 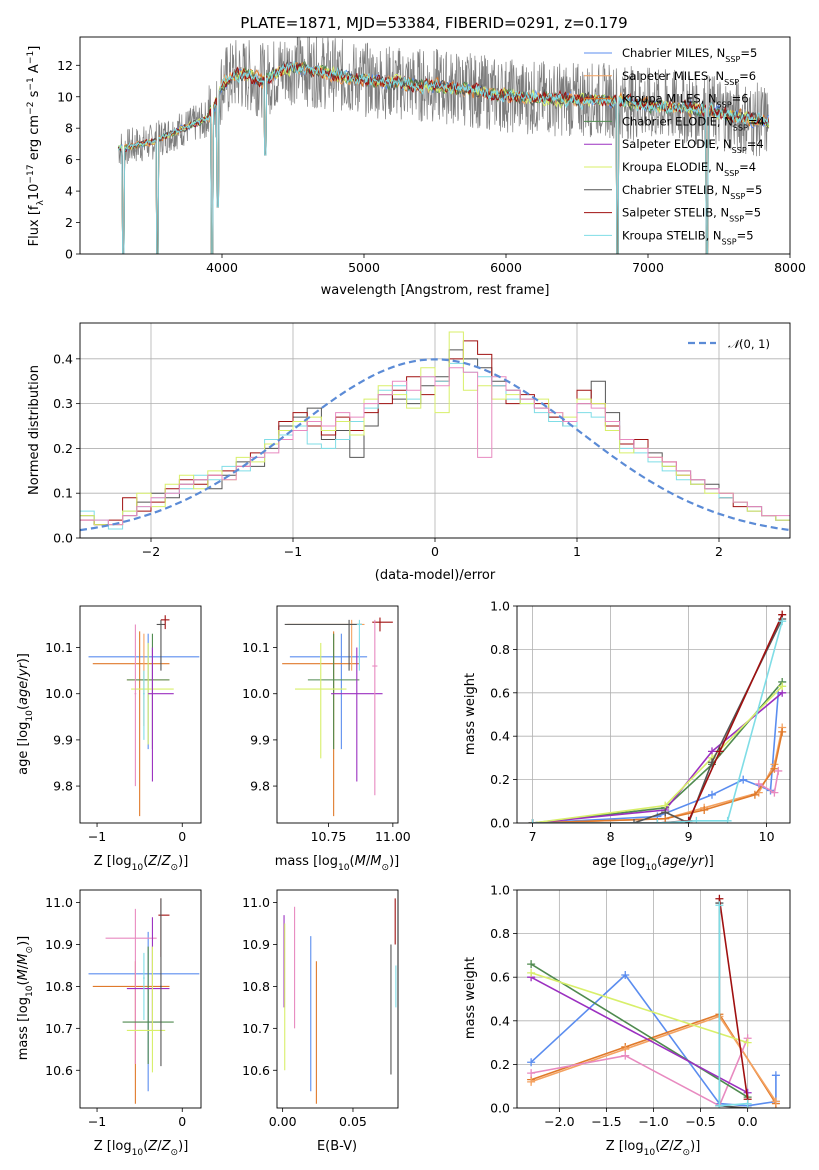 What do you see at coordinates (656, 757) in the screenshot?
I see `line-chabrier_miles` at bounding box center [656, 757].